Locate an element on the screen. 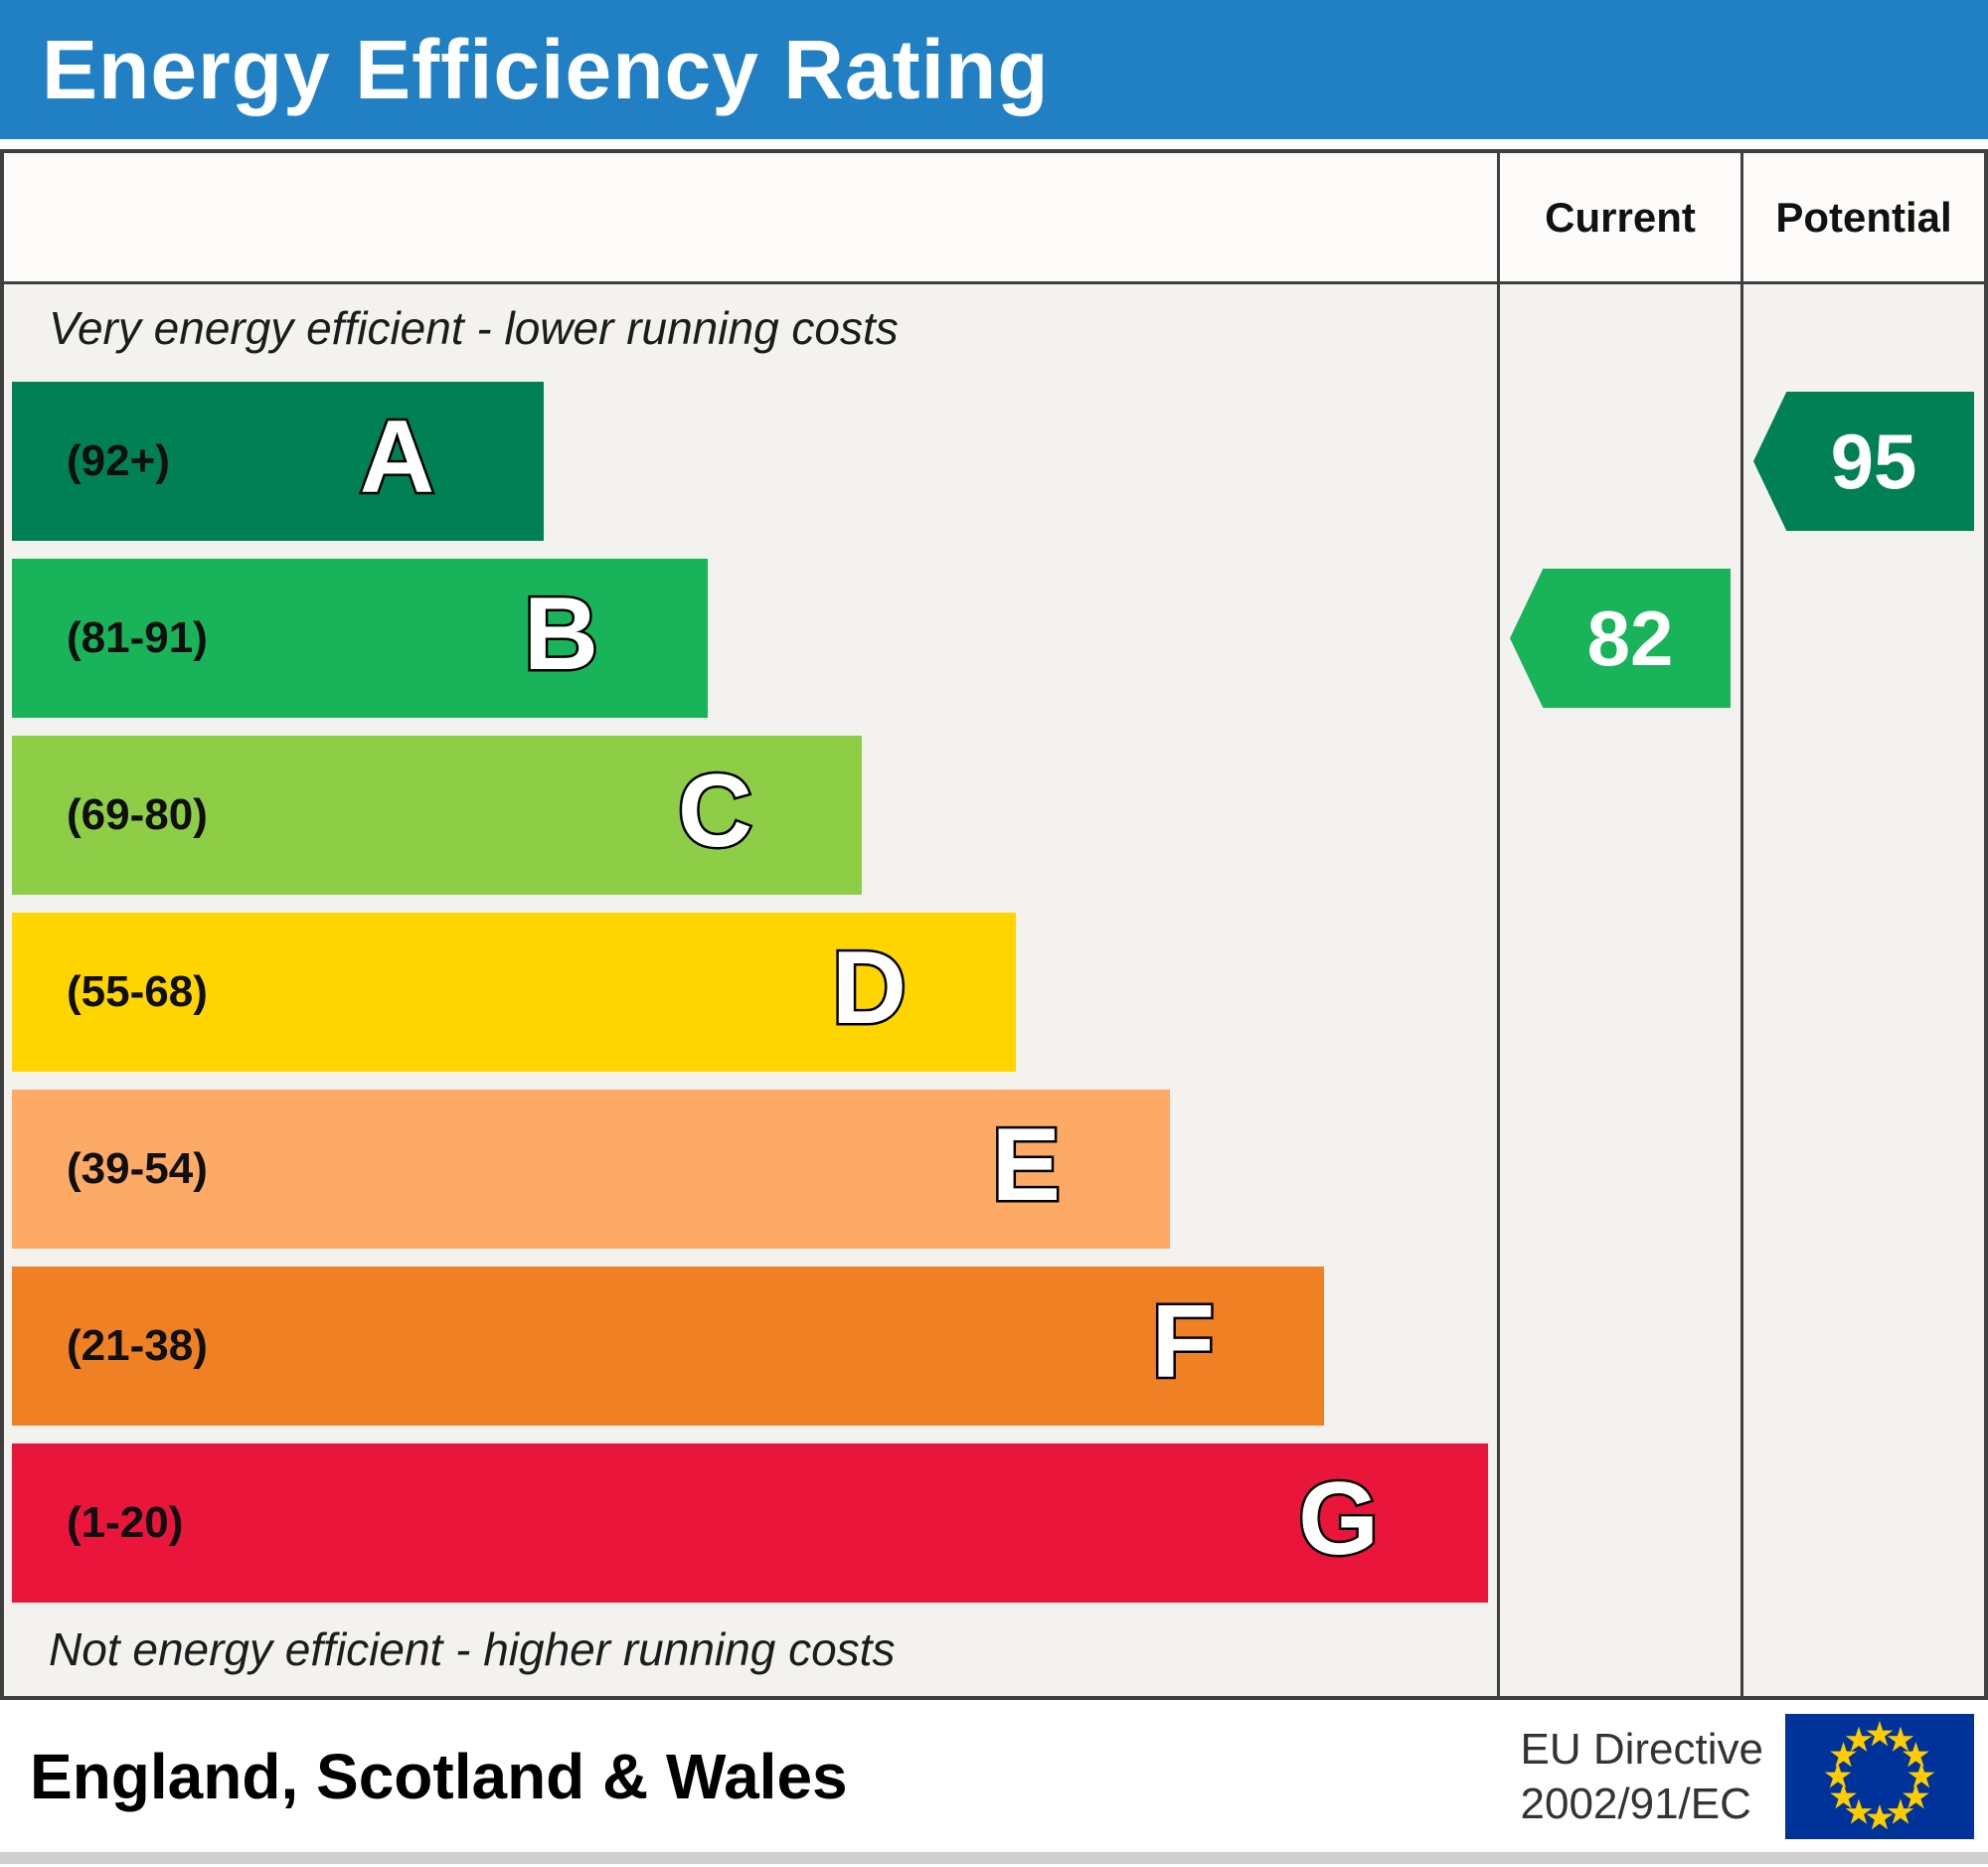  band-f: (21-38) F is located at coordinates (668, 1346).